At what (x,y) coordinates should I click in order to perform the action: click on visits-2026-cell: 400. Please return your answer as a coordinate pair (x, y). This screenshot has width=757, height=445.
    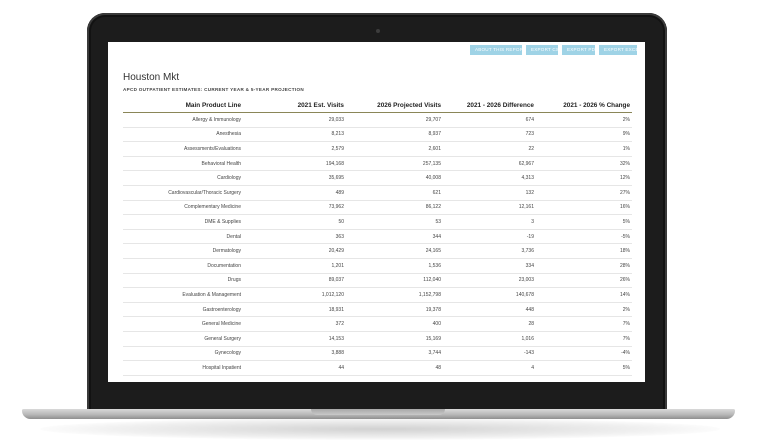
    Looking at the image, I should click on (394, 324).